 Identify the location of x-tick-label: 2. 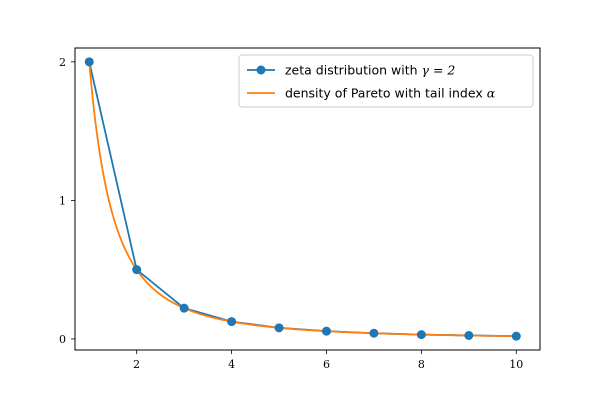
(136, 364).